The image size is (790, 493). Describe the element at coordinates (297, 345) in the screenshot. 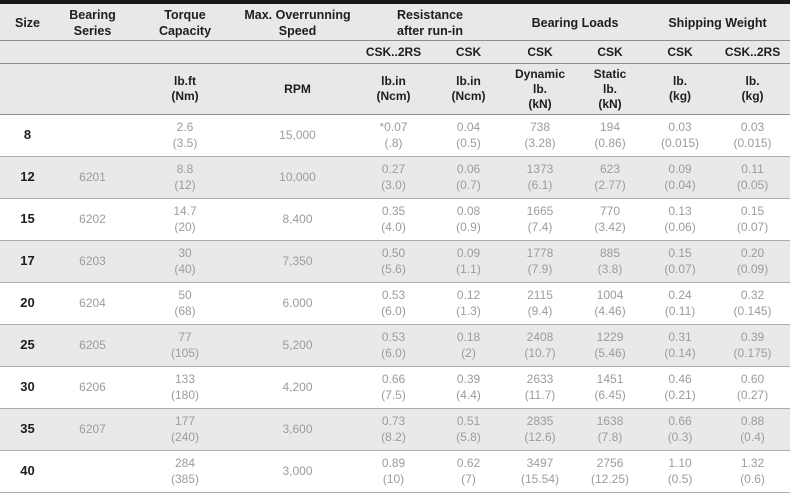

I see `speed-cell: 5,200` at that location.